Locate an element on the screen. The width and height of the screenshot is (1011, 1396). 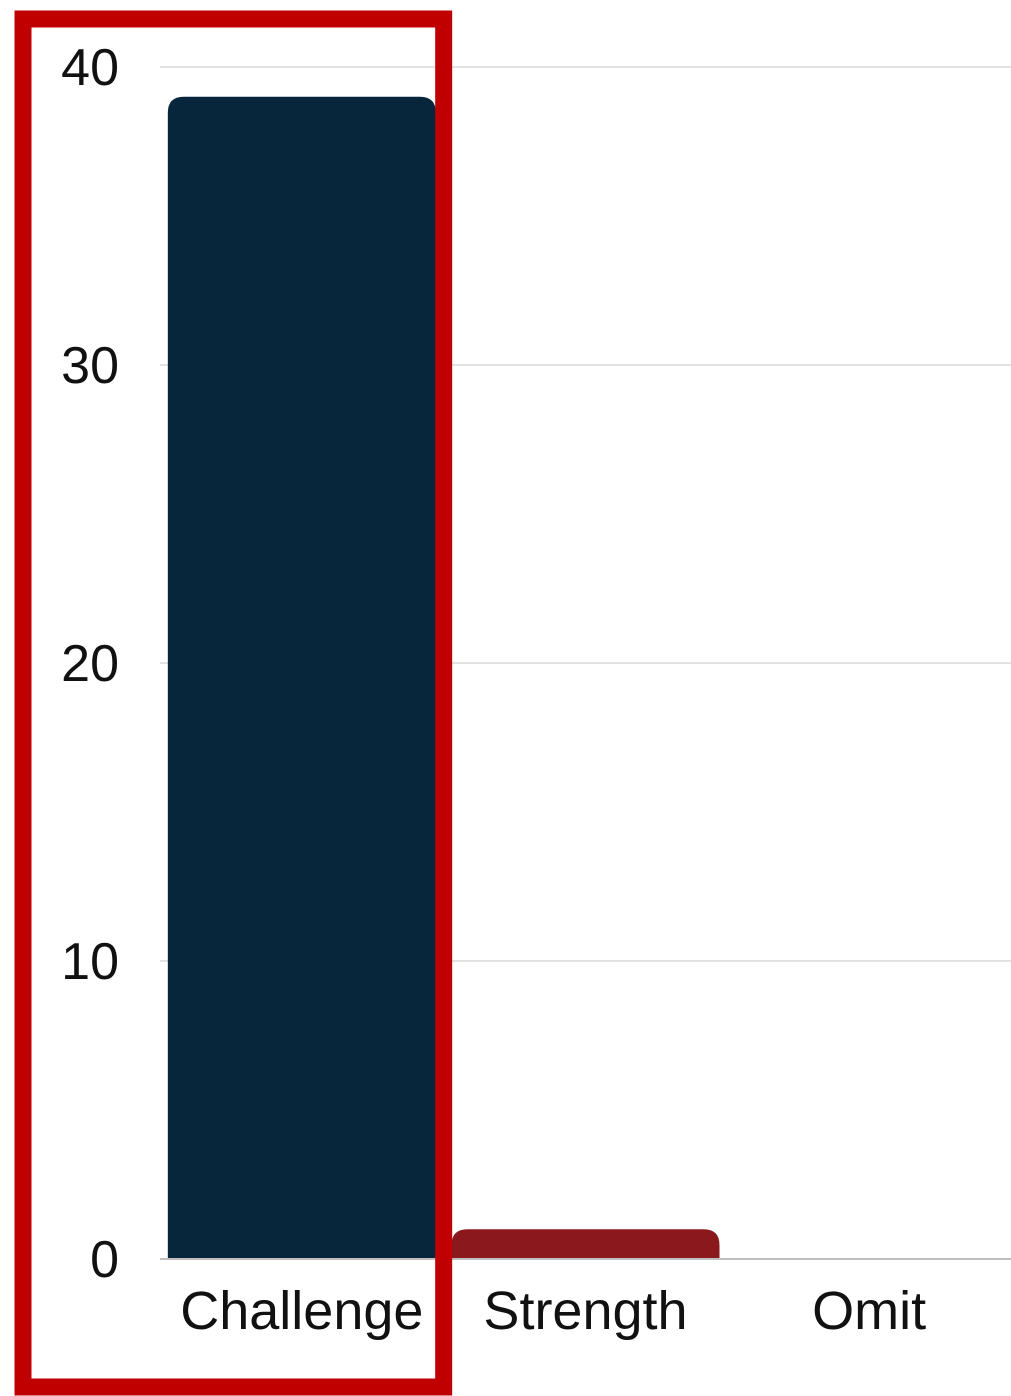
y-axis-ticks: 0 10 20 30 40 is located at coordinates (90, 664).